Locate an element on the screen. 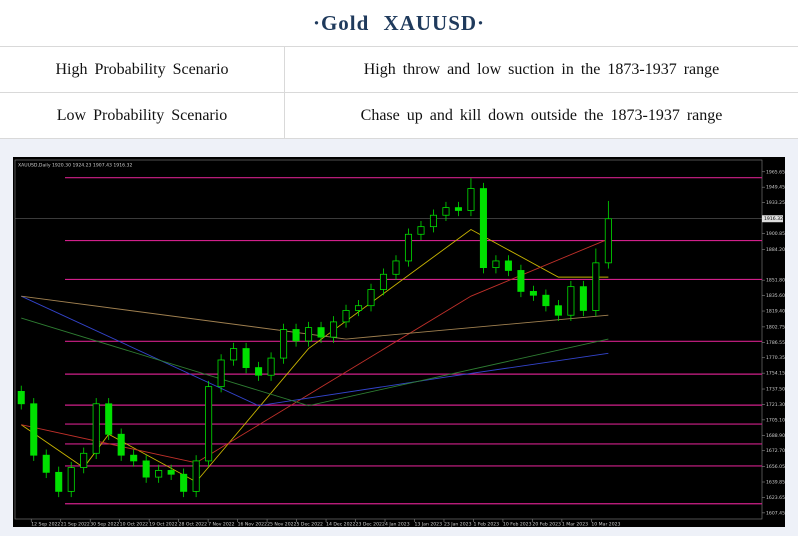  x-tick-label: 19 Oct 2022 is located at coordinates (163, 525).